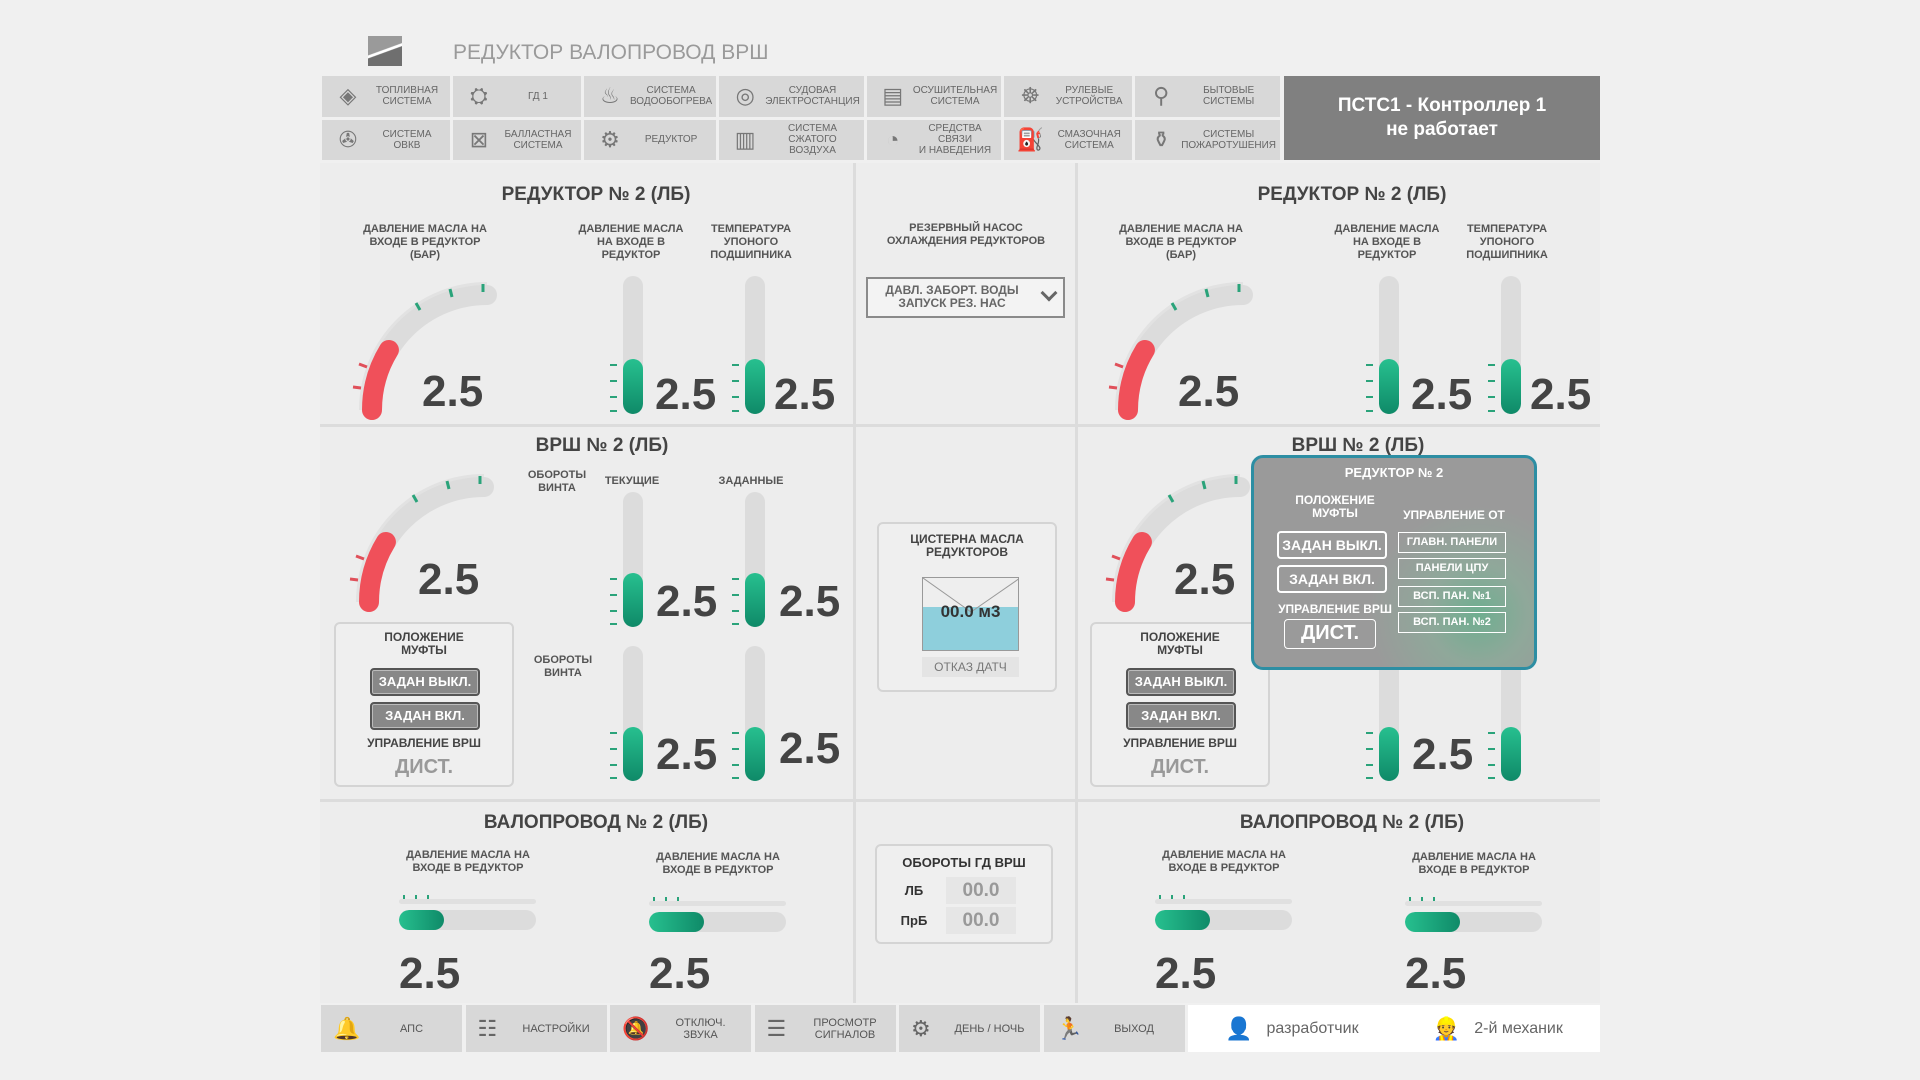 This screenshot has width=1920, height=1080. What do you see at coordinates (1389, 713) in the screenshot?
I see `current-pitch-bar` at bounding box center [1389, 713].